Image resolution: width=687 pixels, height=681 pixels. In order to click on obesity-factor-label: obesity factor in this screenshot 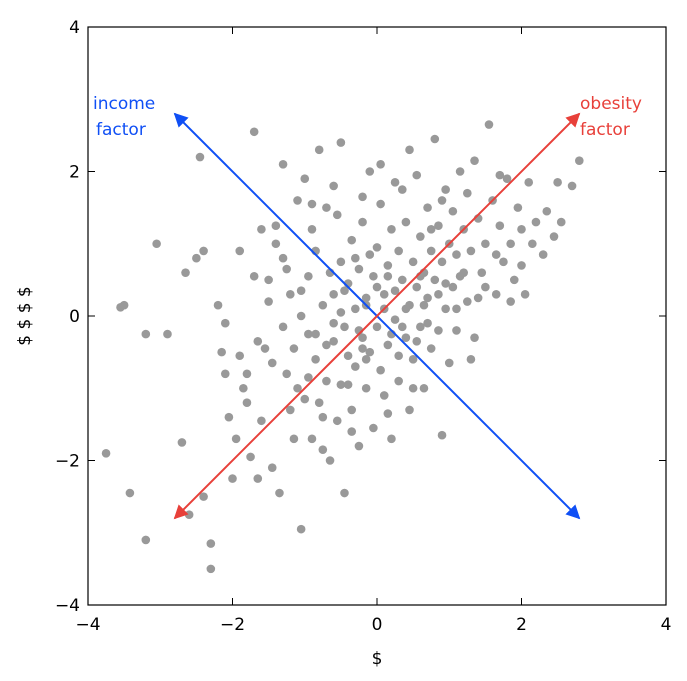, I will do `click(613, 117)`.